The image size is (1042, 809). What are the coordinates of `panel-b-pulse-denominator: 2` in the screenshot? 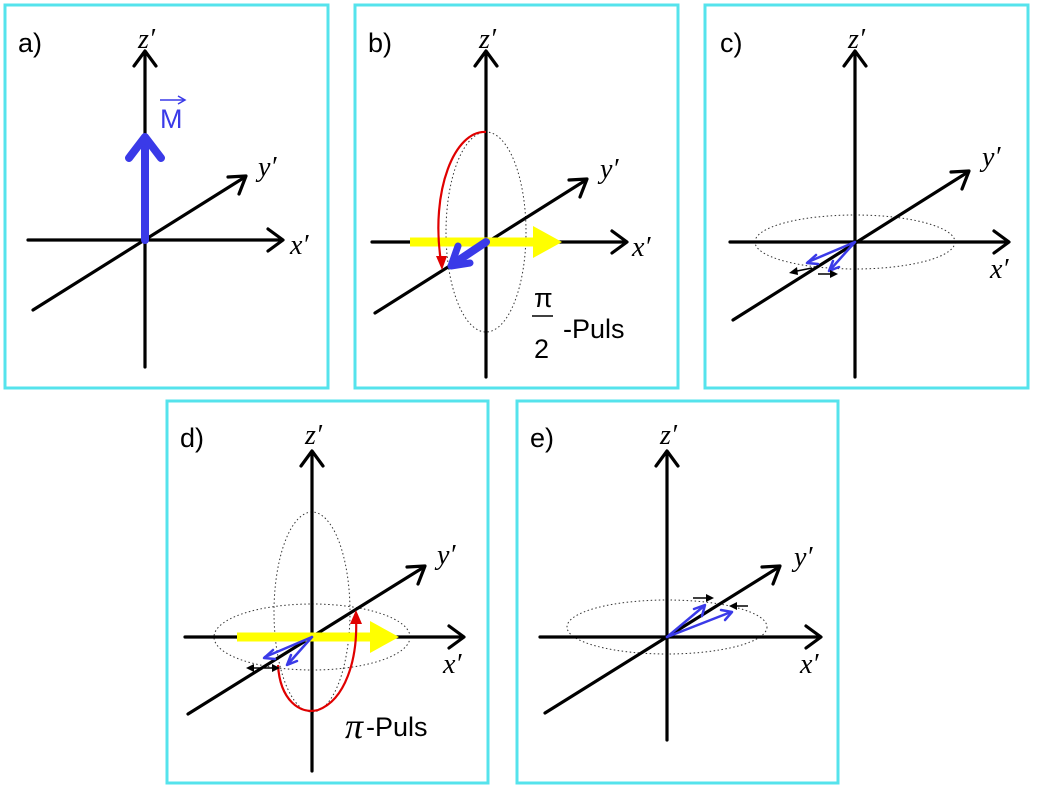 It's located at (541, 349).